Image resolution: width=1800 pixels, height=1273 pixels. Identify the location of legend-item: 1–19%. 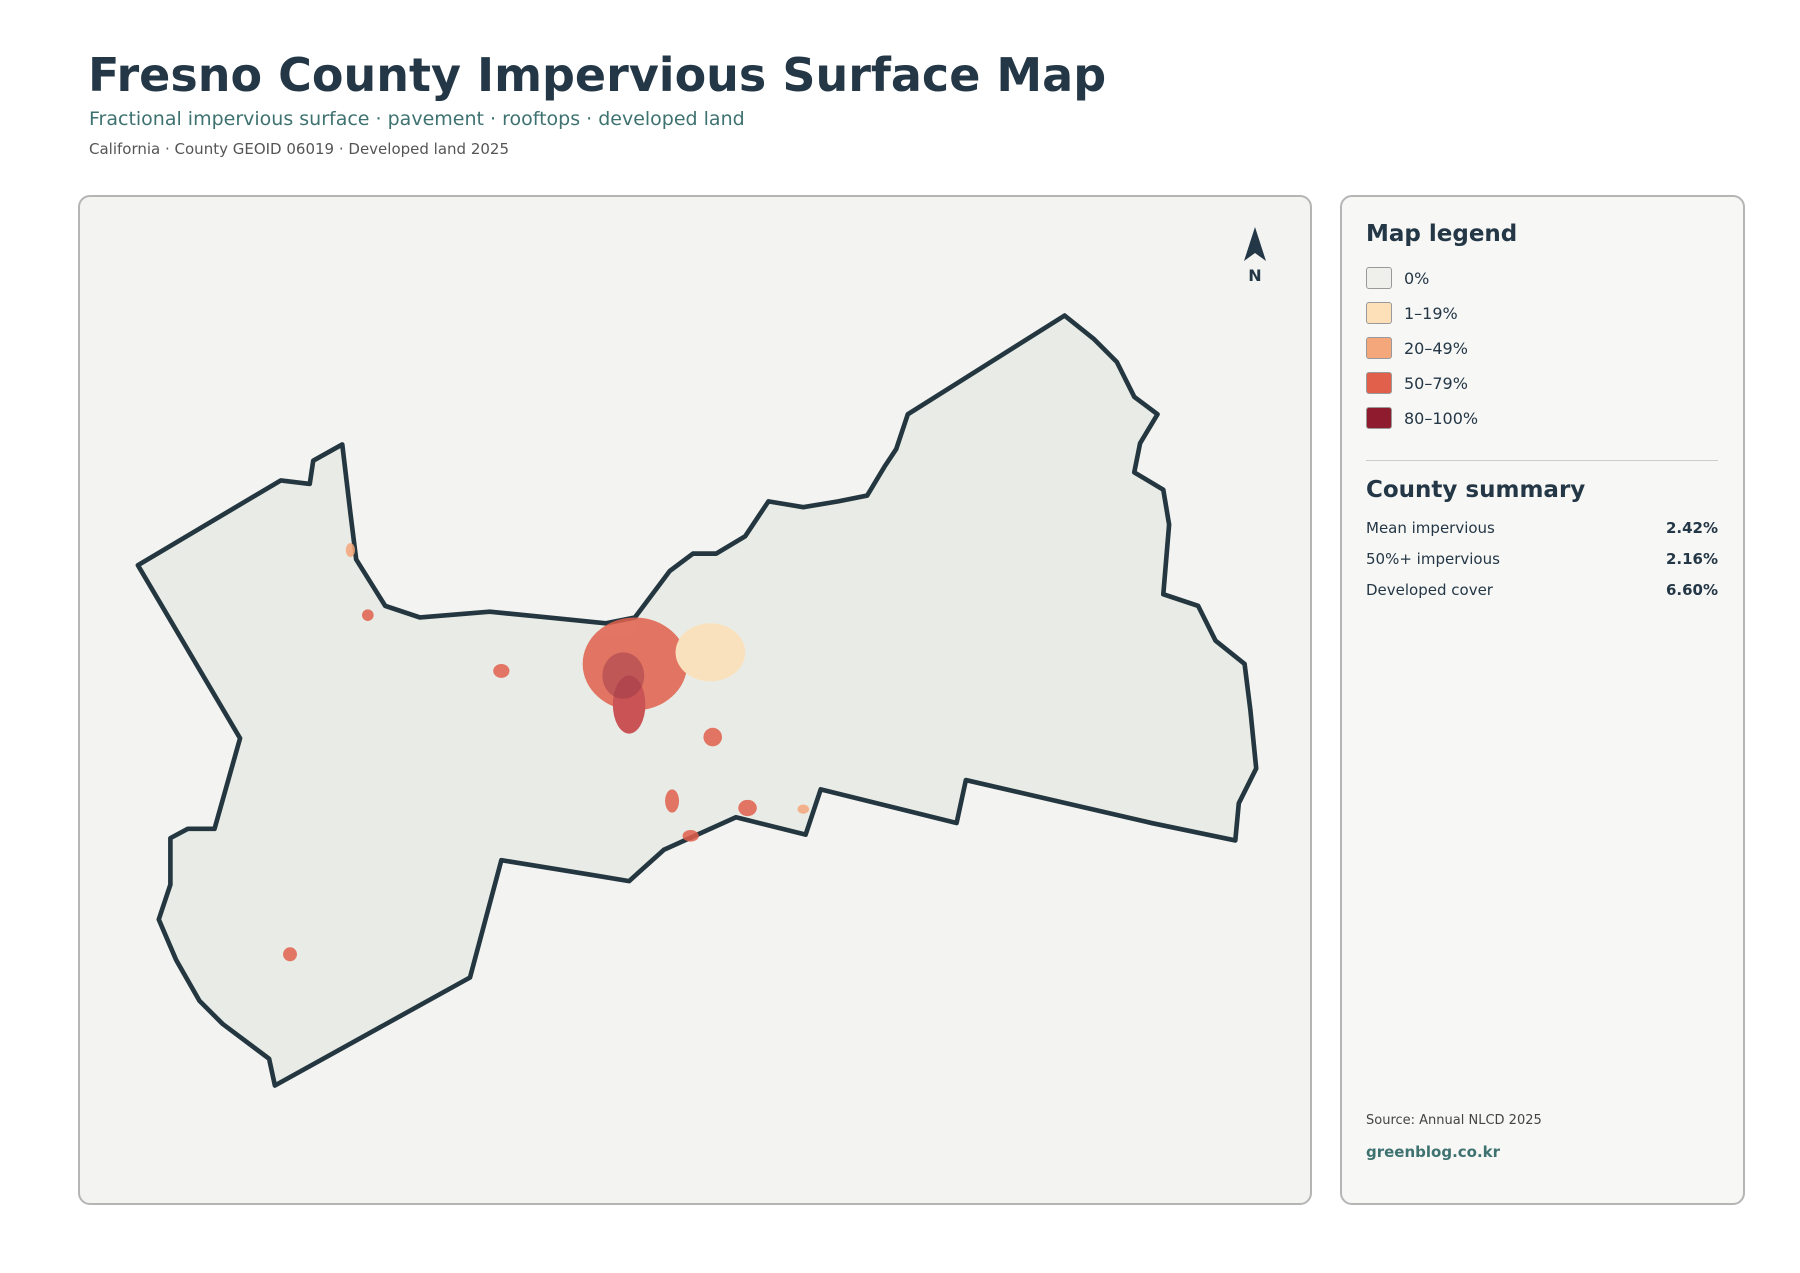
(1412, 313).